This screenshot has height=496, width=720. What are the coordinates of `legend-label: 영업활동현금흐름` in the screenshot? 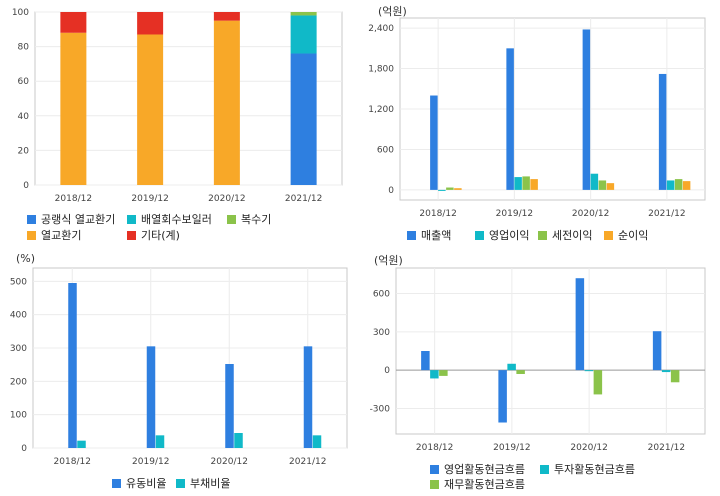 It's located at (484, 469).